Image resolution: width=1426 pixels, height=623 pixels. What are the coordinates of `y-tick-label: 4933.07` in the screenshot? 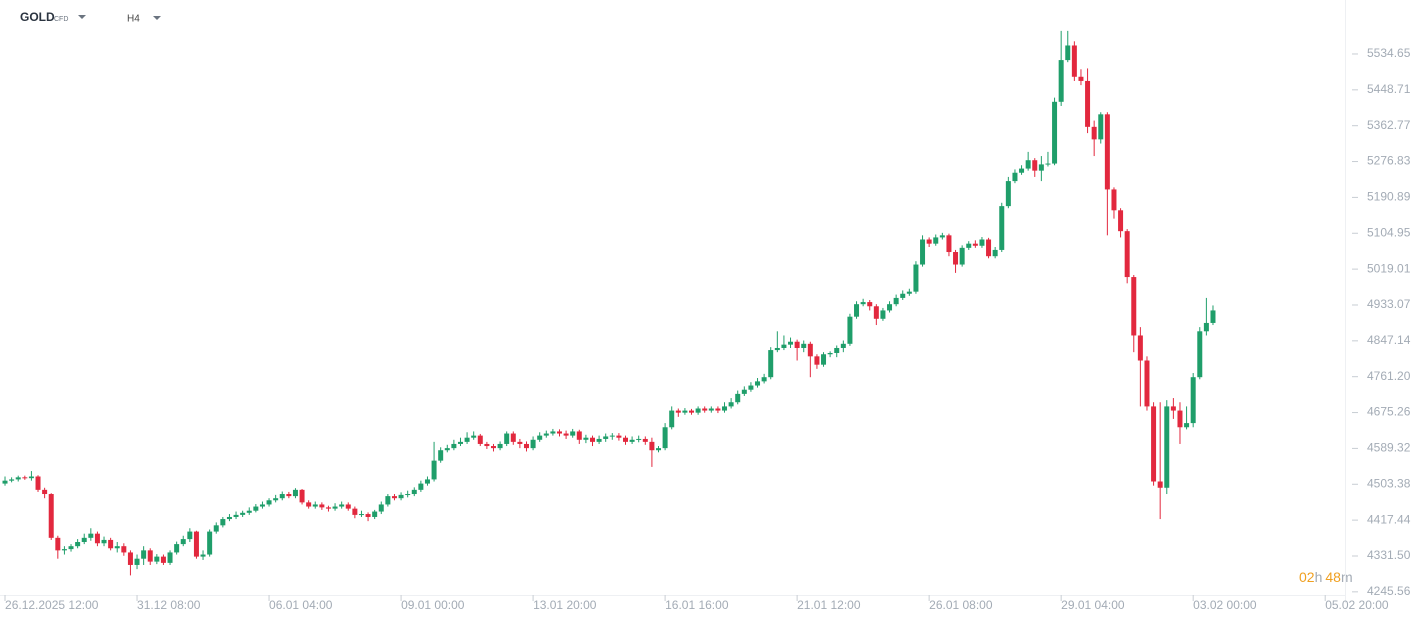 It's located at (1389, 304).